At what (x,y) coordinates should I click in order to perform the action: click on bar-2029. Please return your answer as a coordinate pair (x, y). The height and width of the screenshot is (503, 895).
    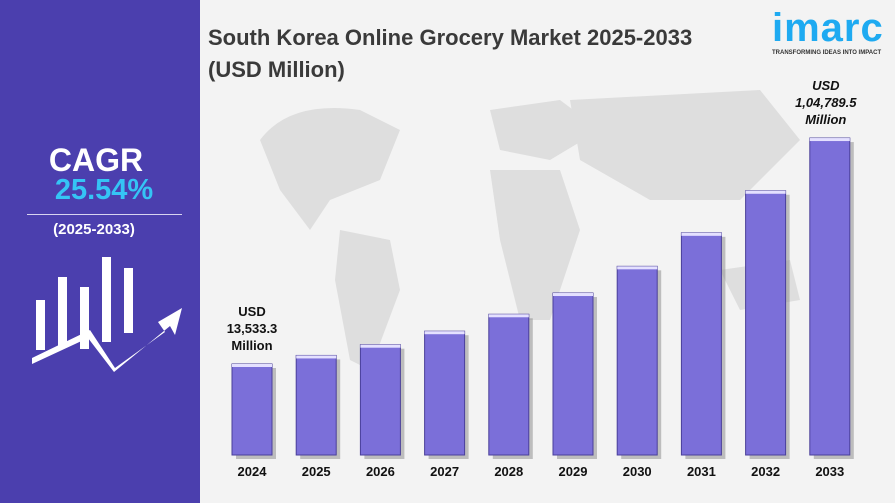
    Looking at the image, I should click on (573, 374).